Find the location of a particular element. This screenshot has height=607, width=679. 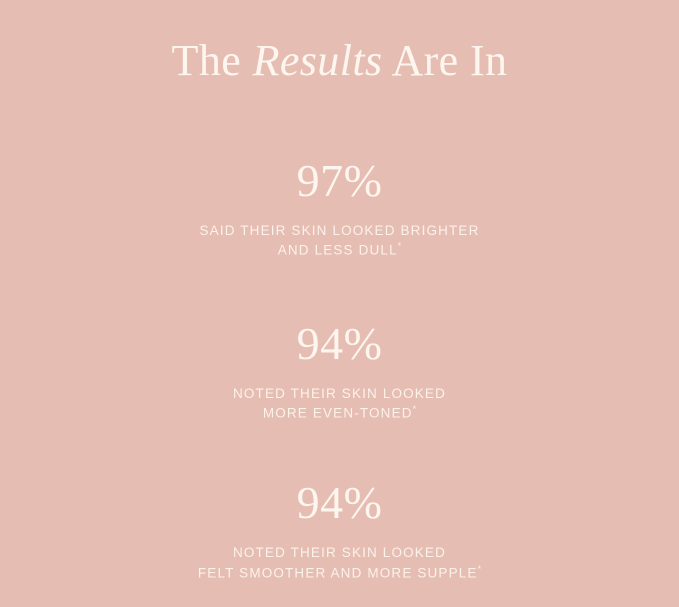

stat-caption-text: MORE EVEN-TONED is located at coordinates (337, 413).